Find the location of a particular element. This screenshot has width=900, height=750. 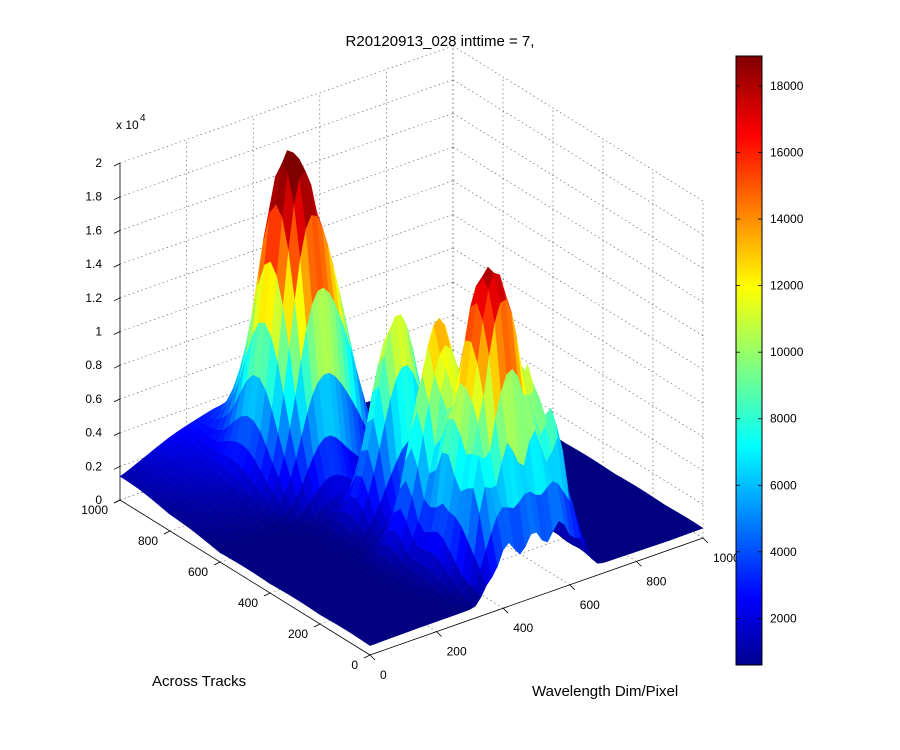

z-tick-label: 1.8 is located at coordinates (93, 197).